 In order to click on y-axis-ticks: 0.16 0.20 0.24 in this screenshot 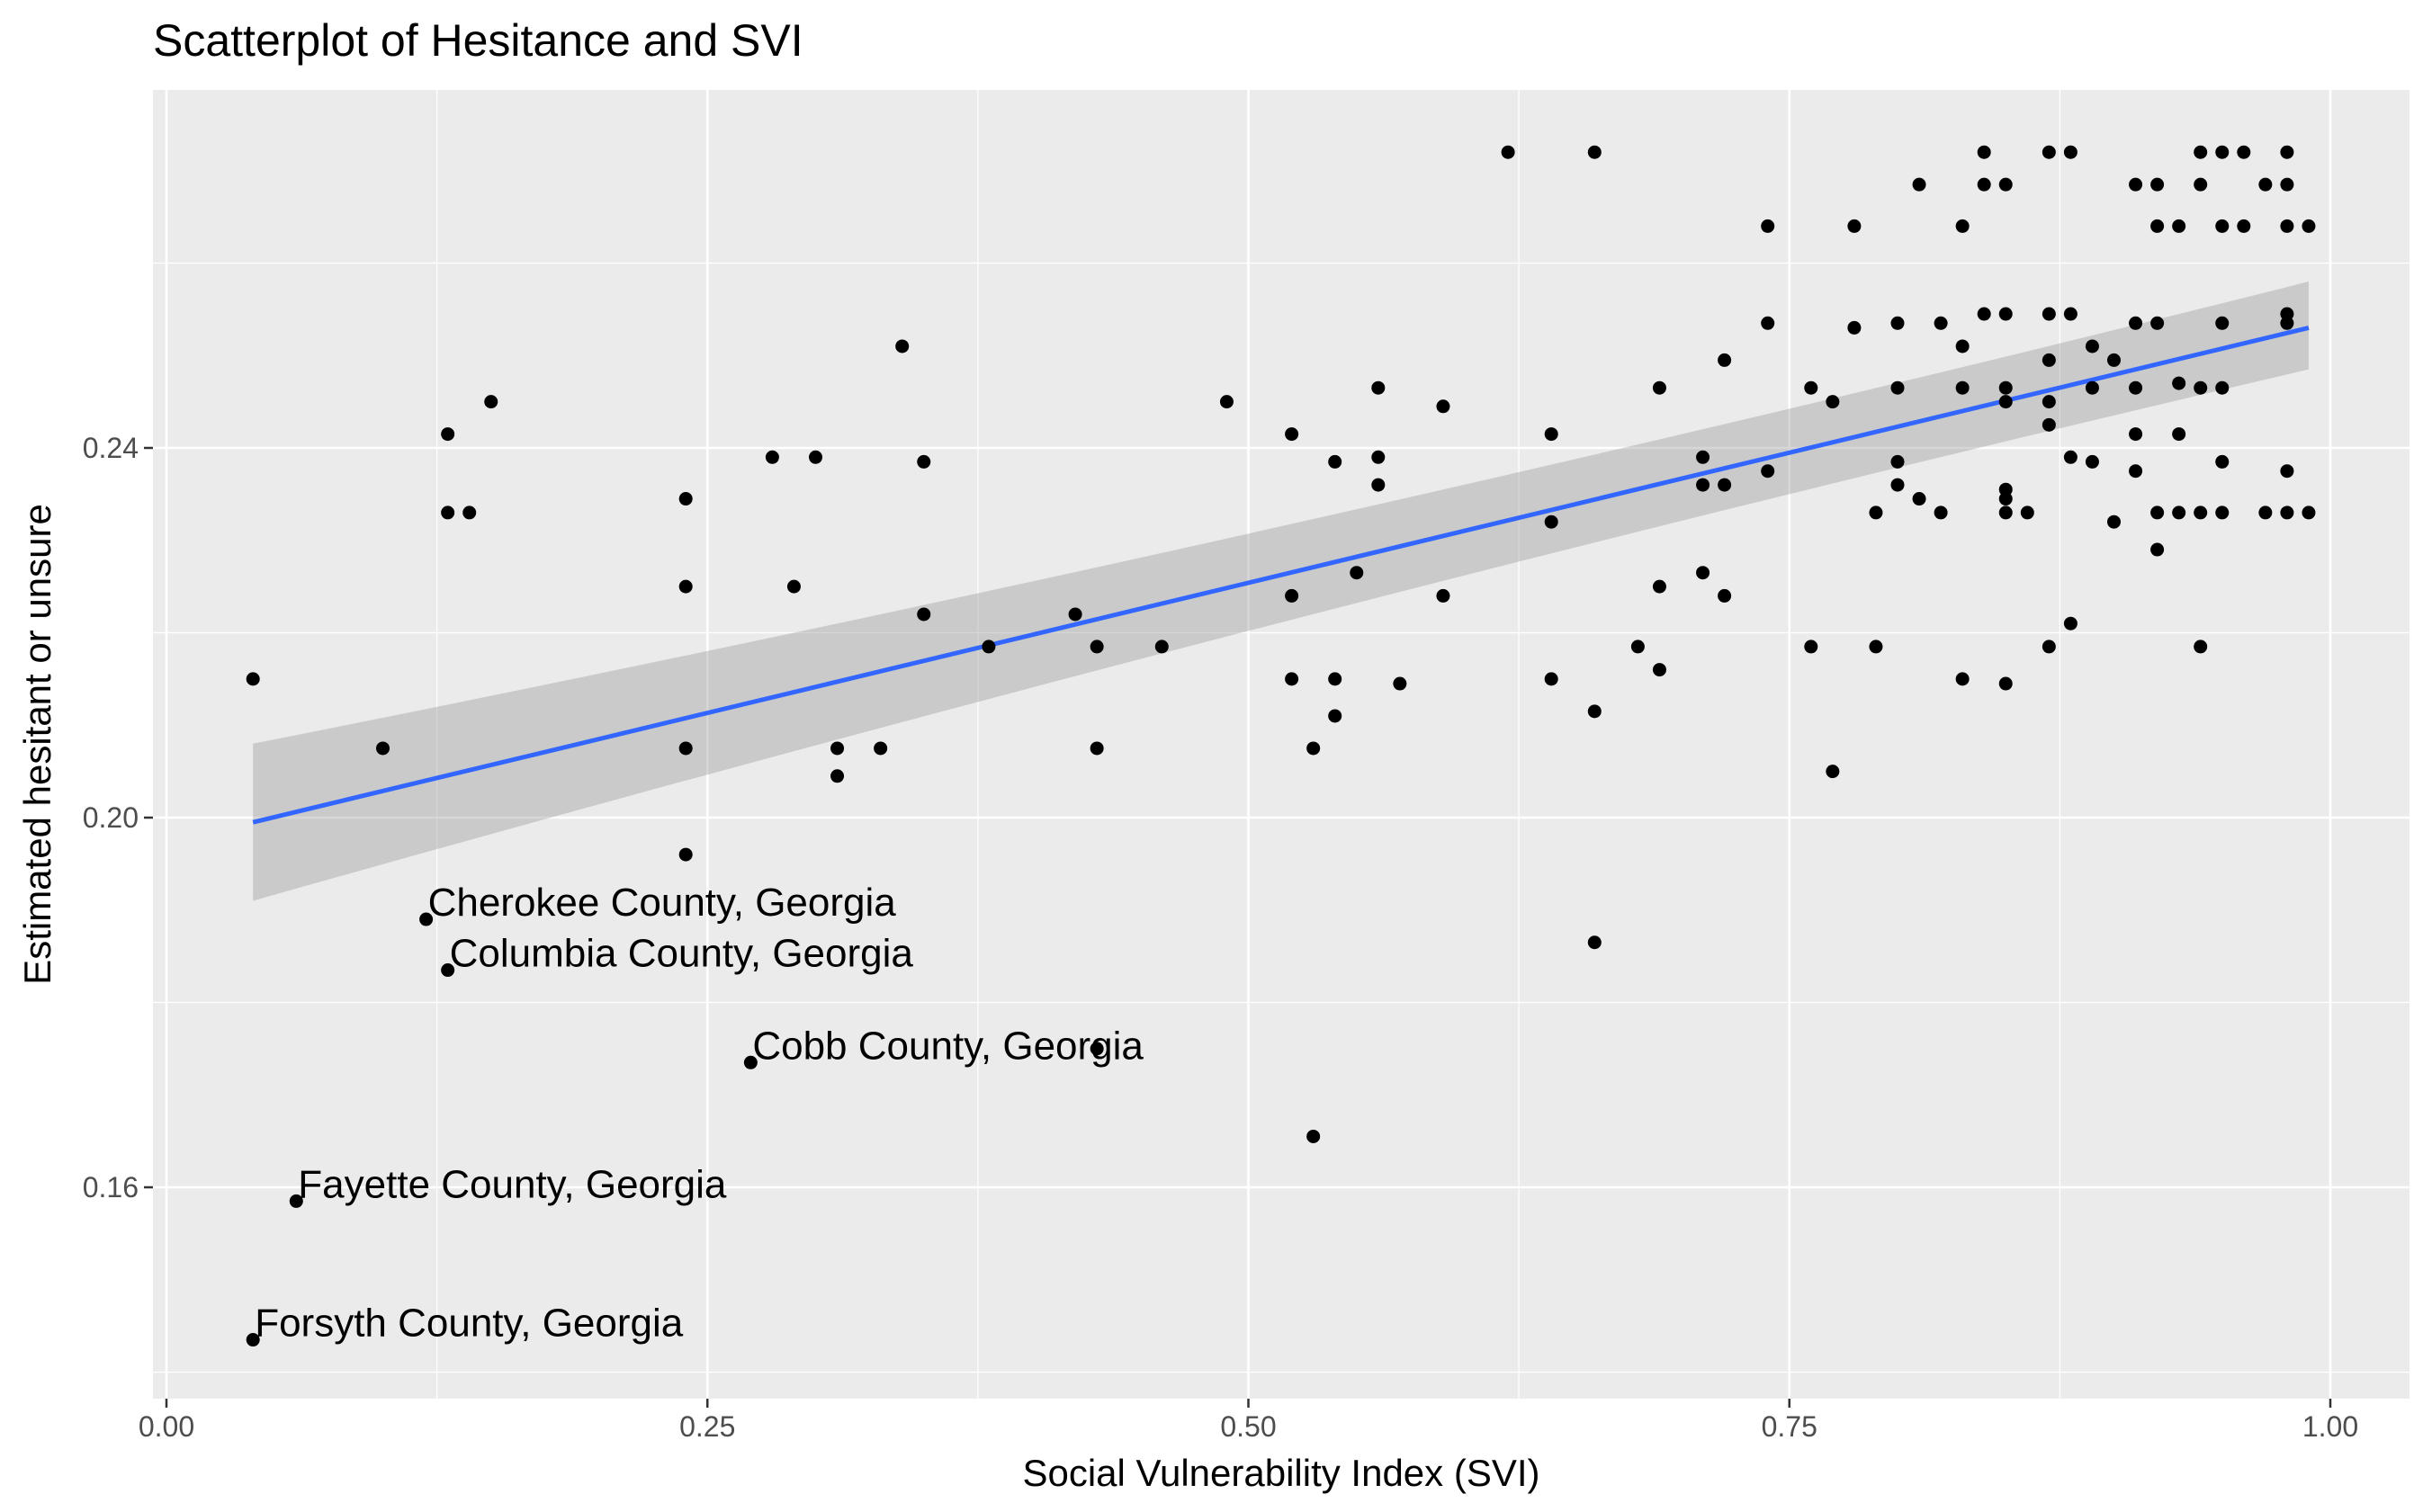, I will do `click(118, 817)`.